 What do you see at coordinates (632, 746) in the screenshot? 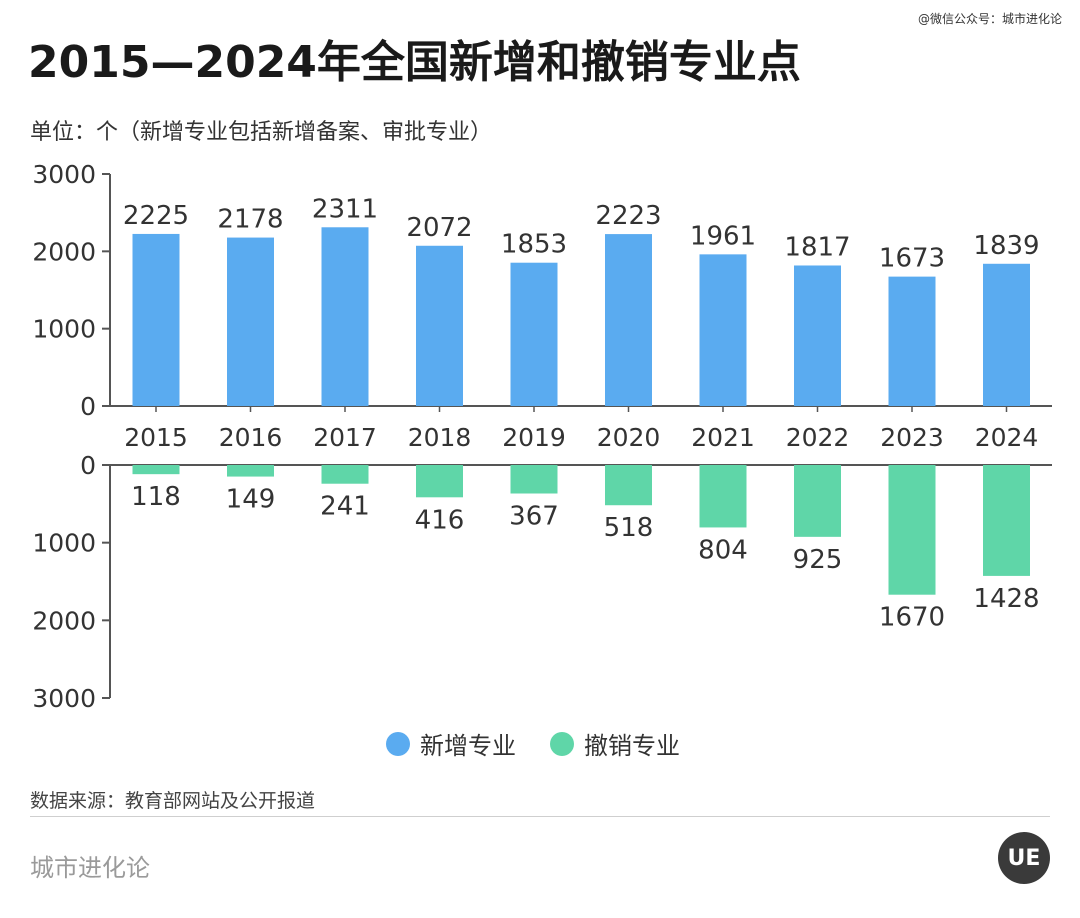
I see `legend-label-removed: 撤销专业` at bounding box center [632, 746].